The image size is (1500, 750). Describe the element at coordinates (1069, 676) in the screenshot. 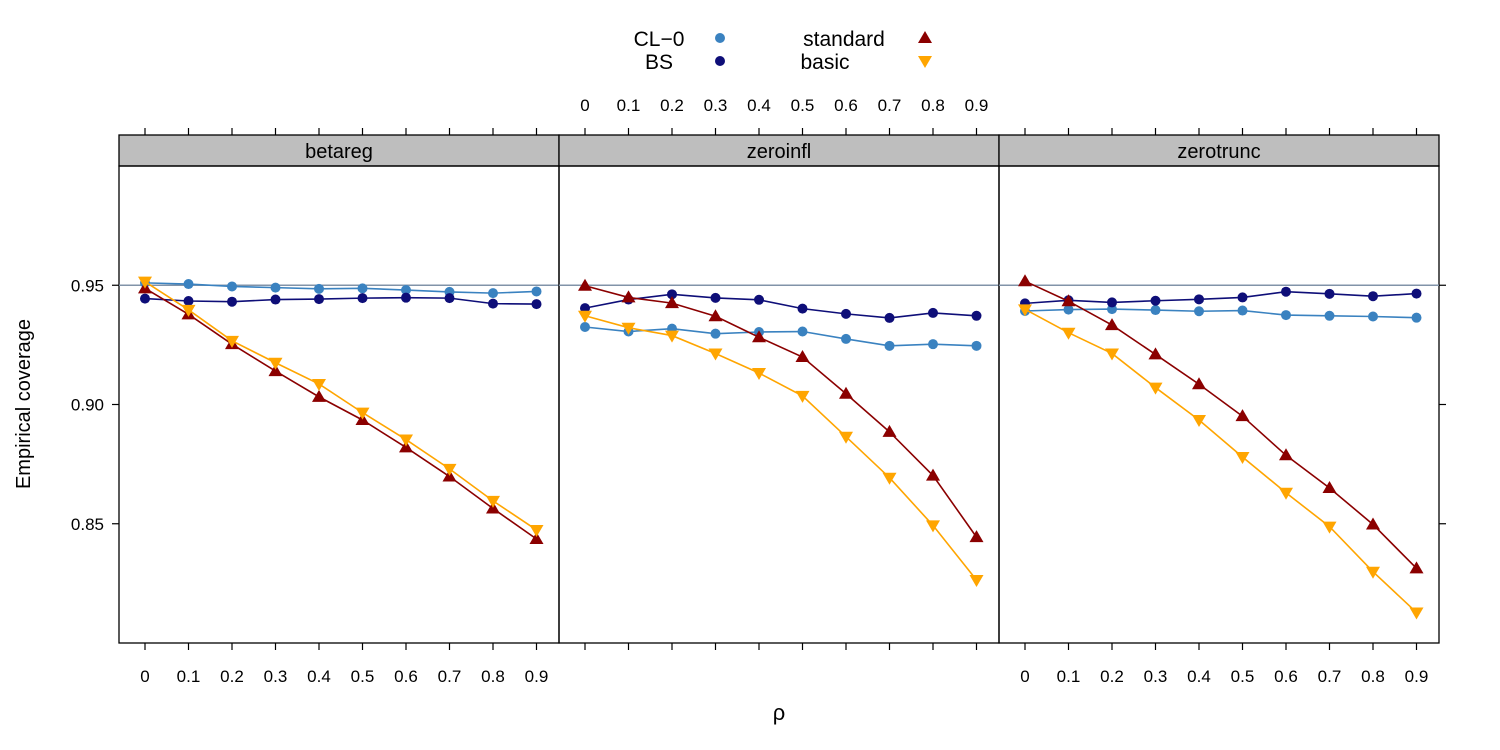

I see `x-tick-label: 0.1` at that location.